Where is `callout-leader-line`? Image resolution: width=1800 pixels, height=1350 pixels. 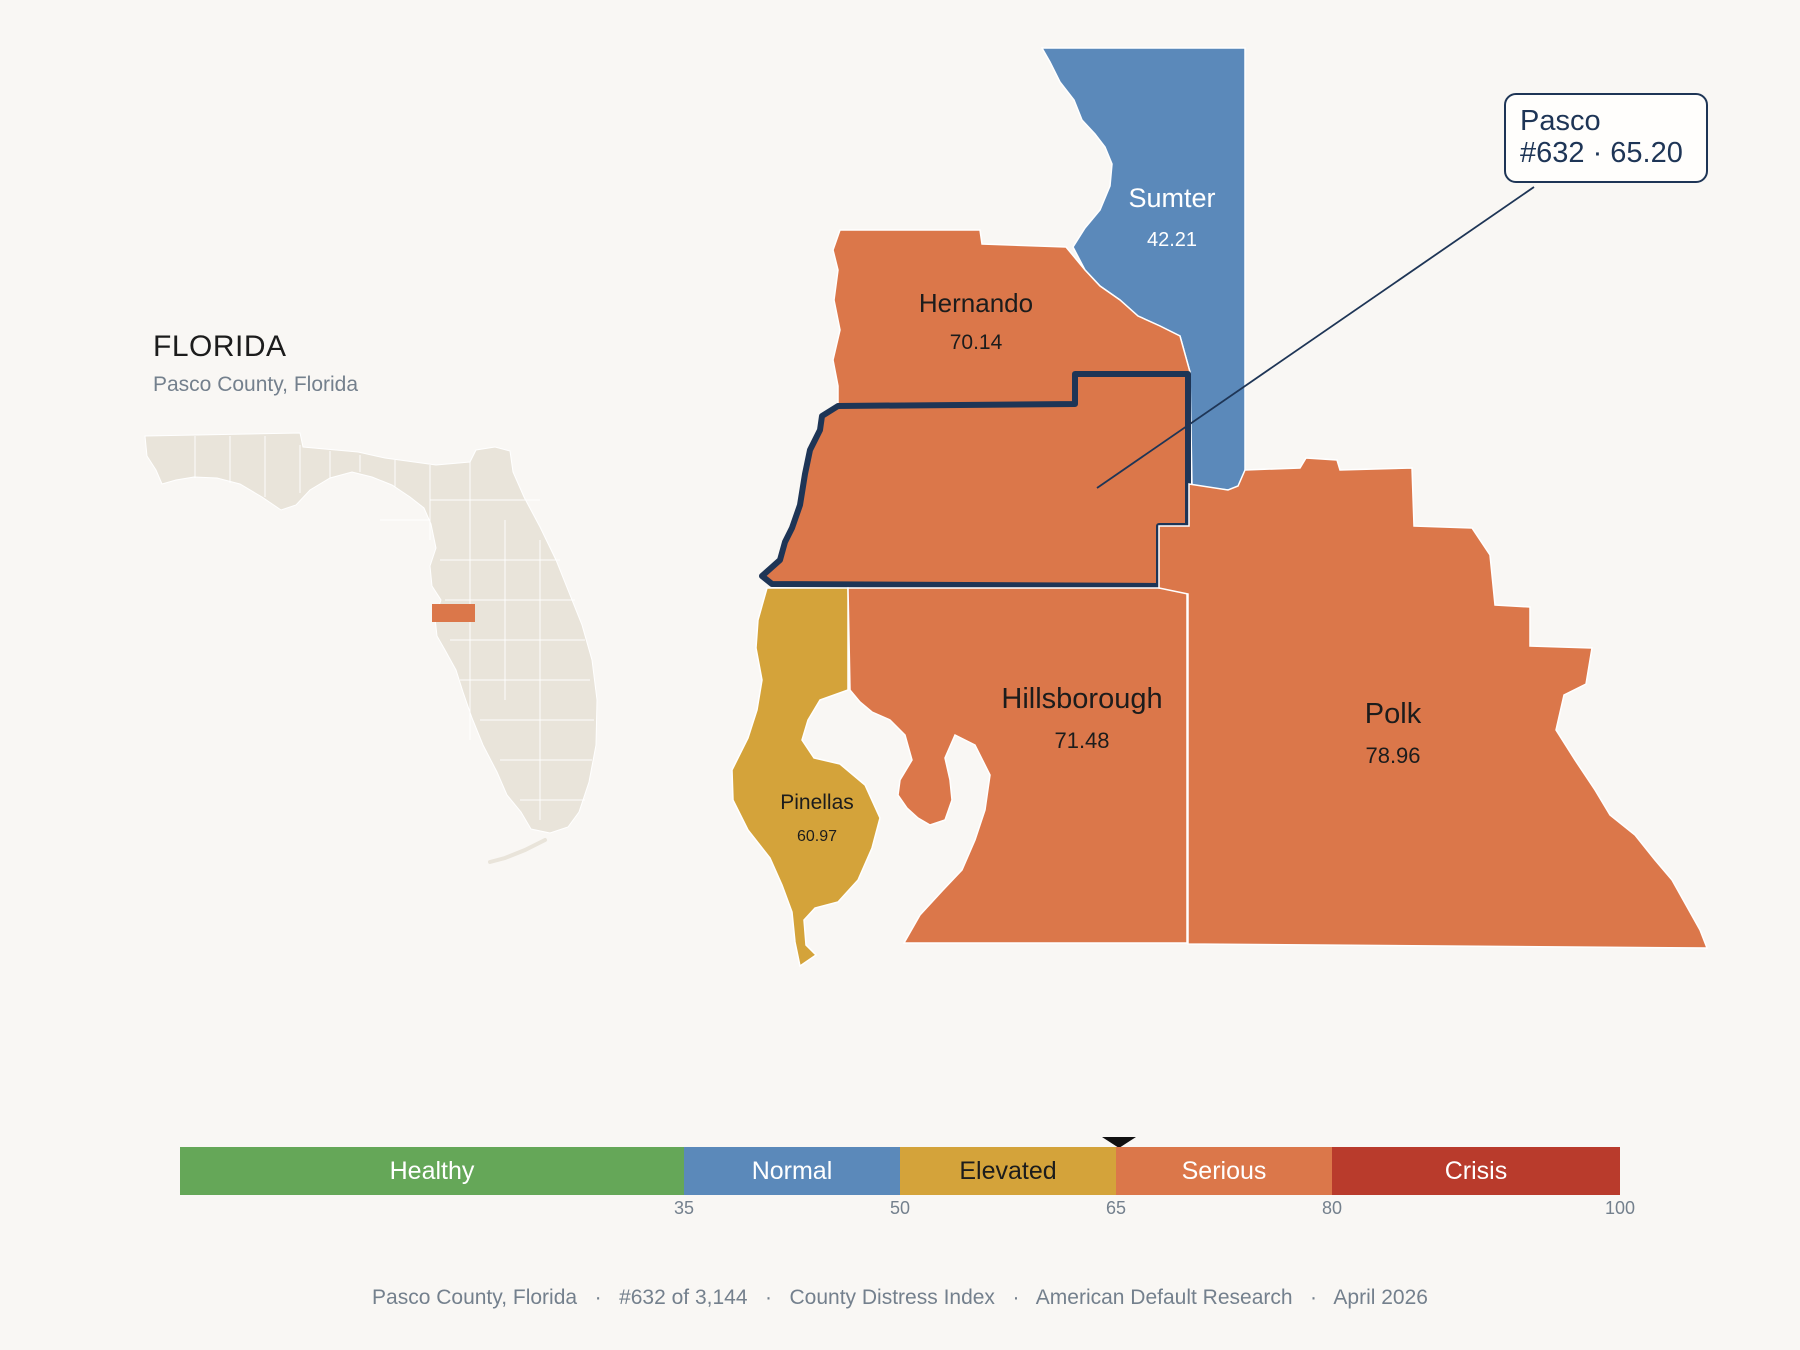
callout-leader-line is located at coordinates (1315, 337).